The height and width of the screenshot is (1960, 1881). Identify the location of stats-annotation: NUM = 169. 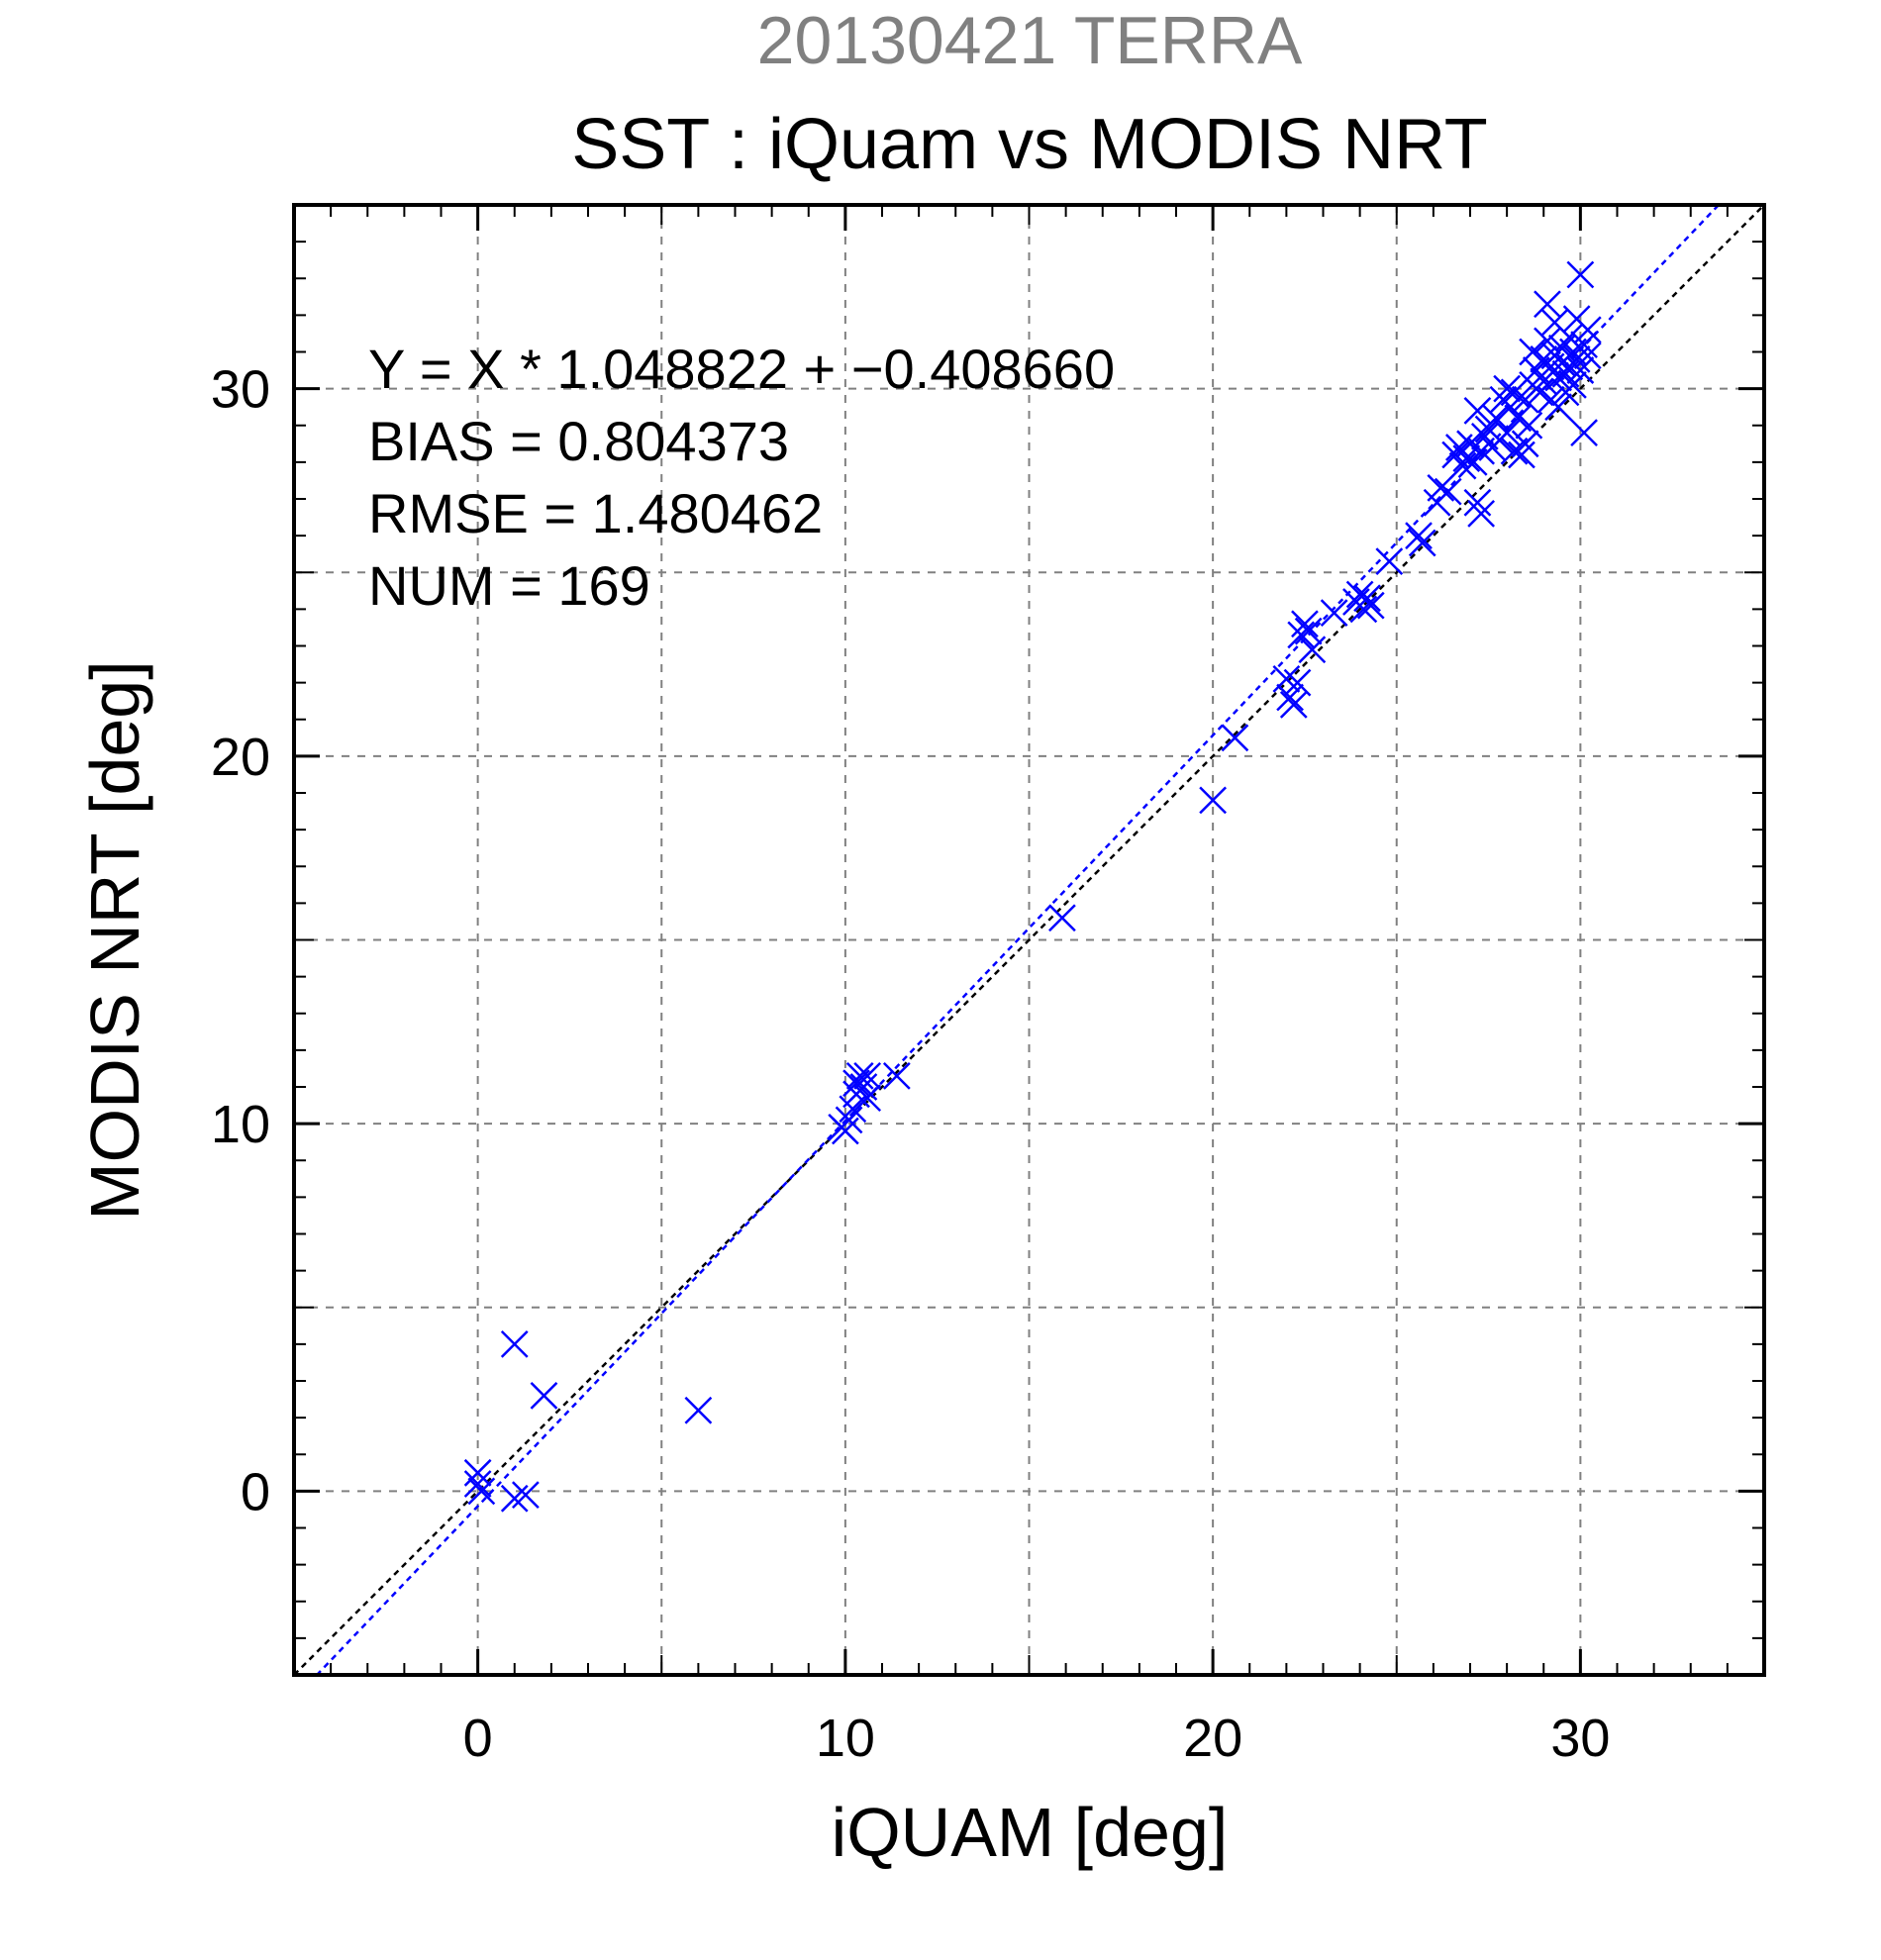
(509, 585).